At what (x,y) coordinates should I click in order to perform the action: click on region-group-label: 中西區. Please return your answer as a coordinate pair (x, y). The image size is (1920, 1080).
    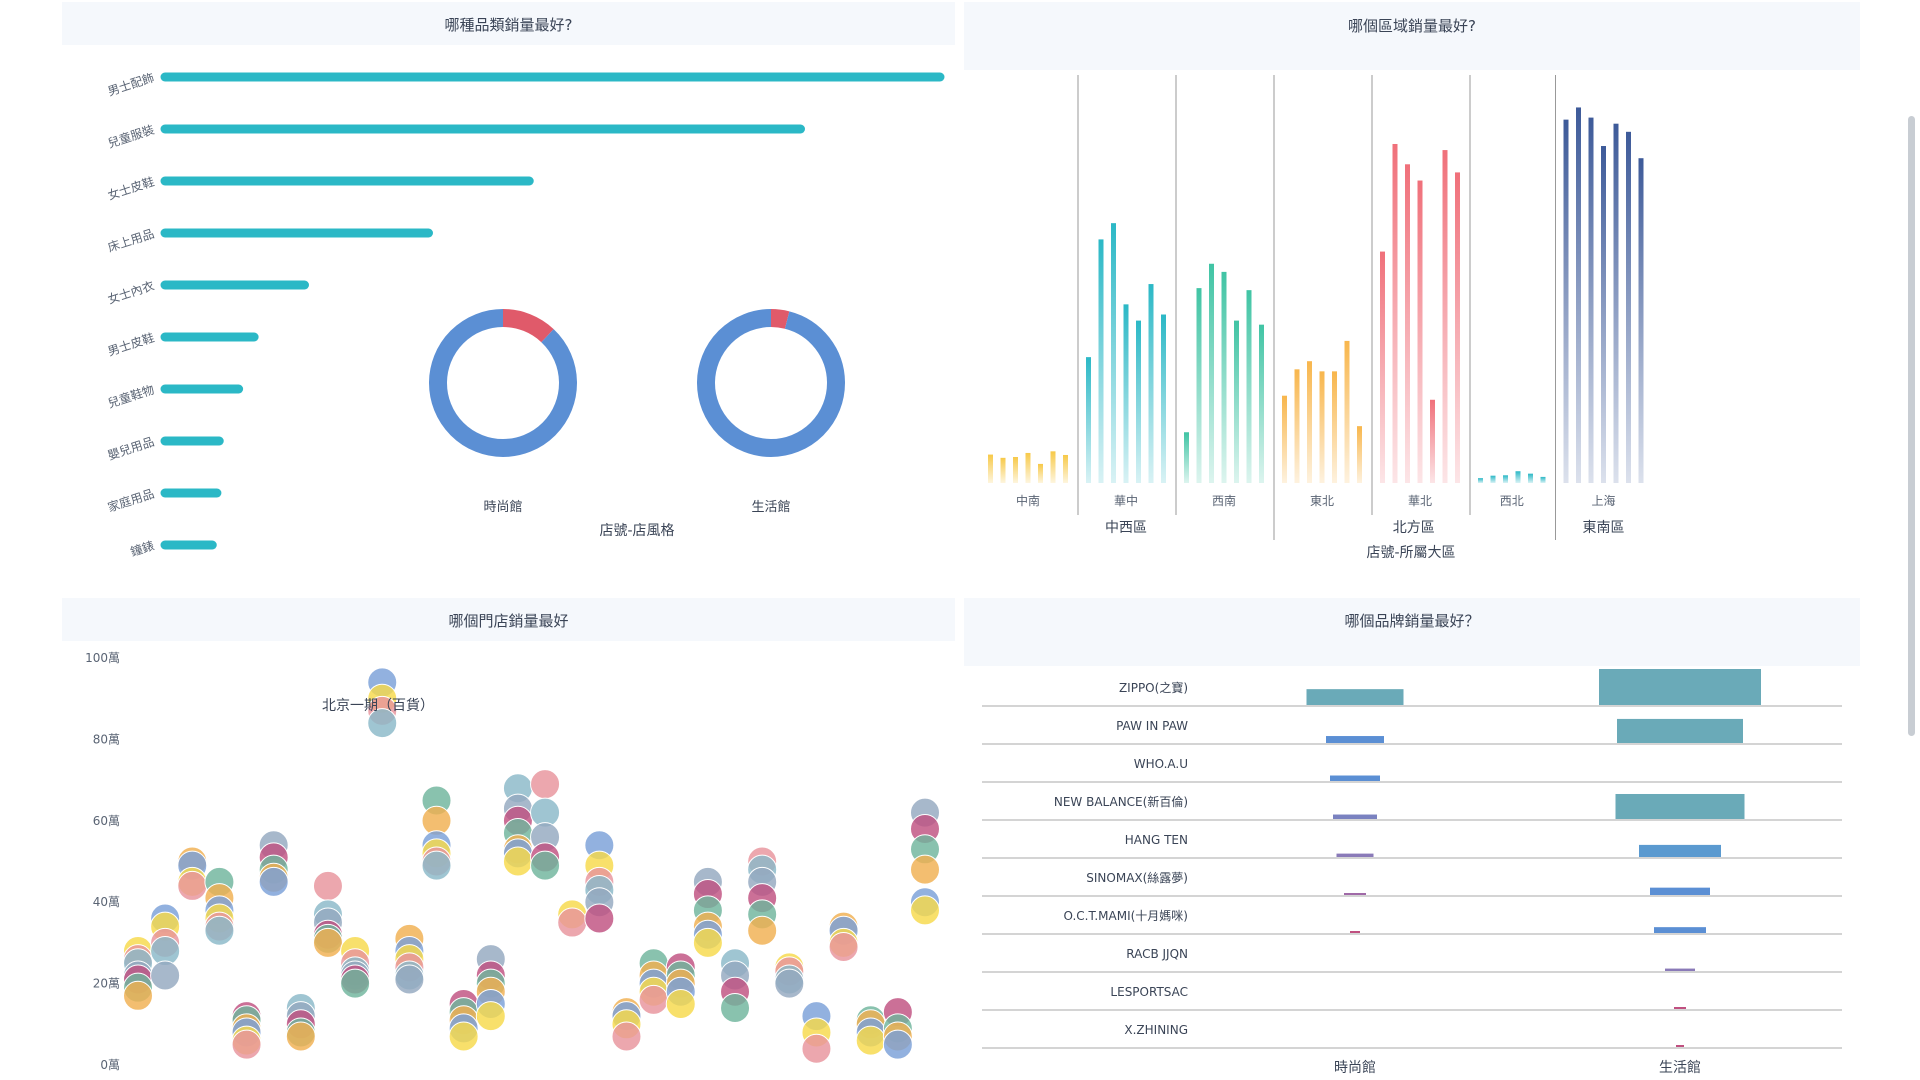
    Looking at the image, I should click on (1126, 528).